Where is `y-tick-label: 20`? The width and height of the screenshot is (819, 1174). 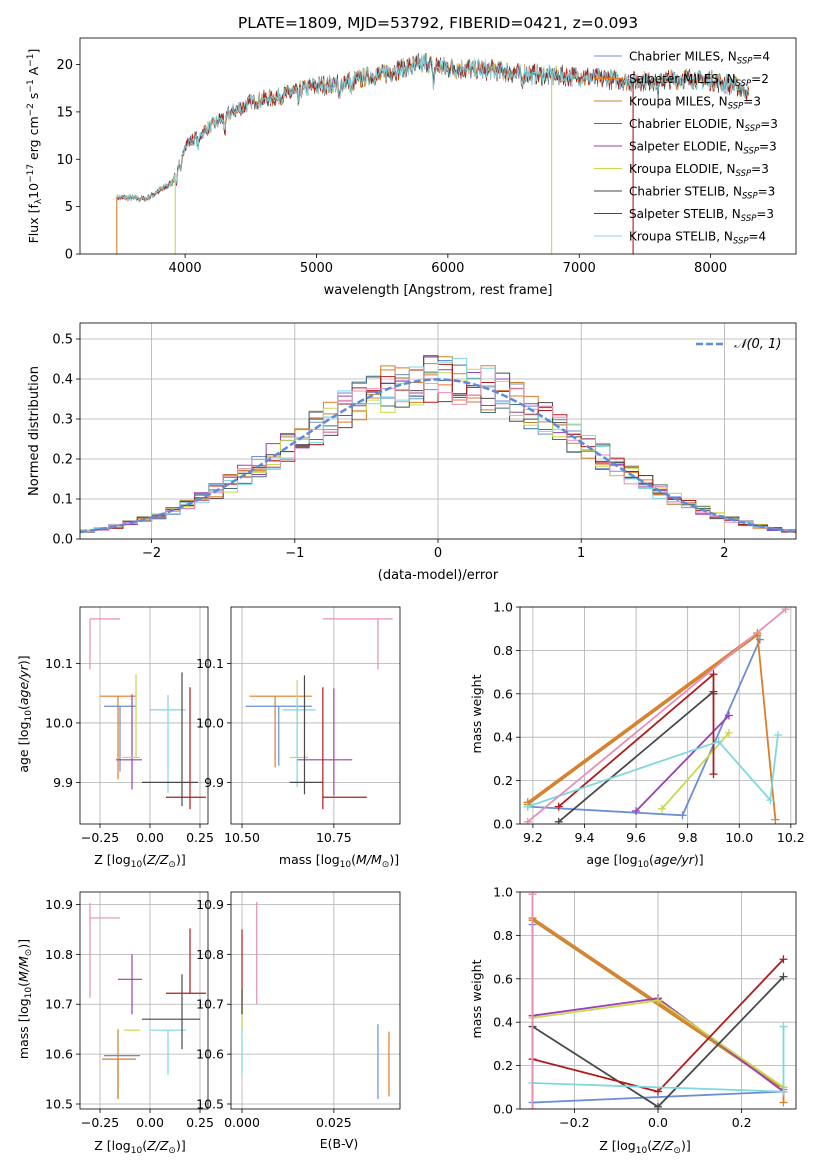
y-tick-label: 20 is located at coordinates (64, 65).